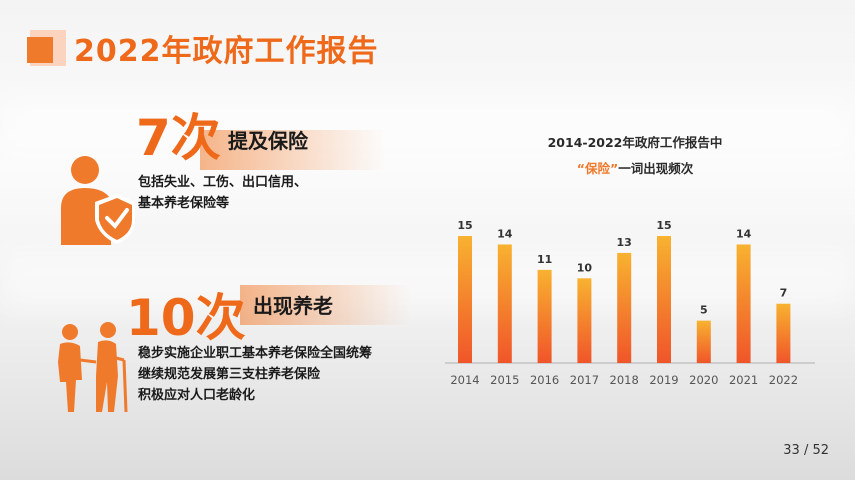 This screenshot has width=855, height=480. Describe the element at coordinates (464, 380) in the screenshot. I see `x-tick-label-2014: 2014` at that location.